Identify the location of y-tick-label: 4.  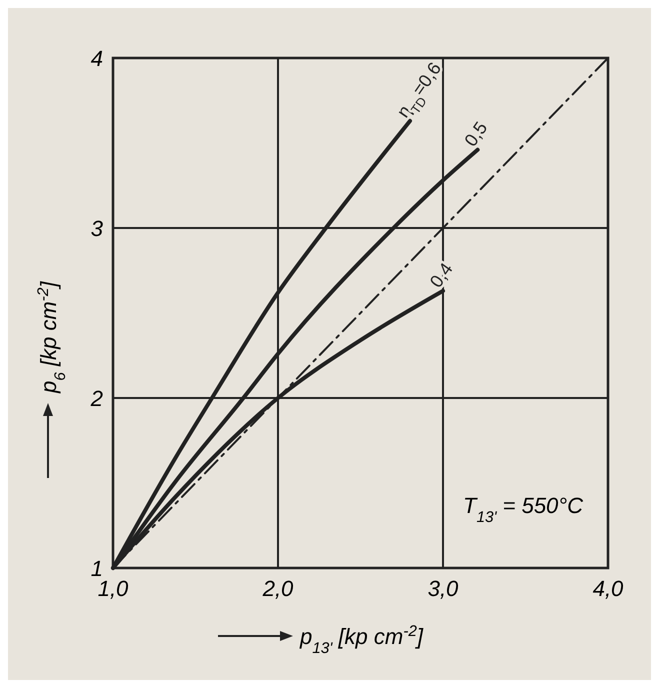
(96, 58).